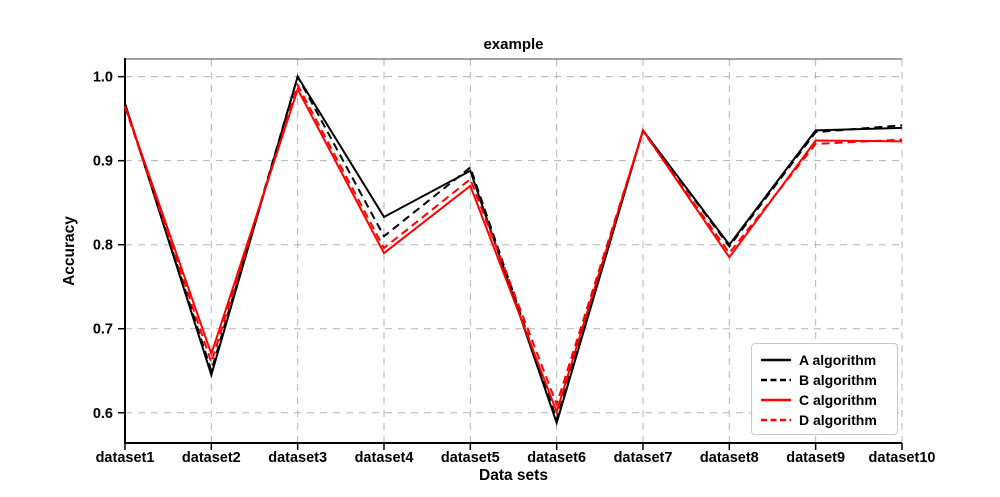 Image resolution: width=1000 pixels, height=497 pixels. I want to click on legend-item: C algorithm, so click(825, 399).